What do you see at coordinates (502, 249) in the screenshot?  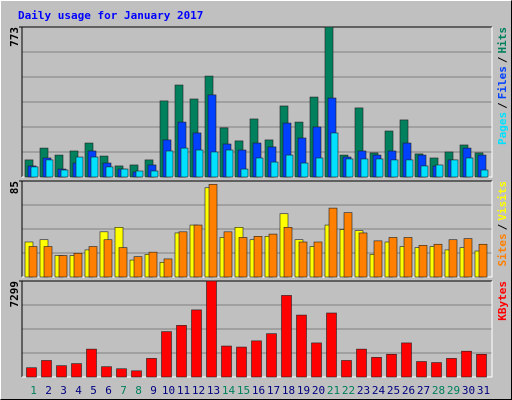 I see `legend-entry: Sites` at bounding box center [502, 249].